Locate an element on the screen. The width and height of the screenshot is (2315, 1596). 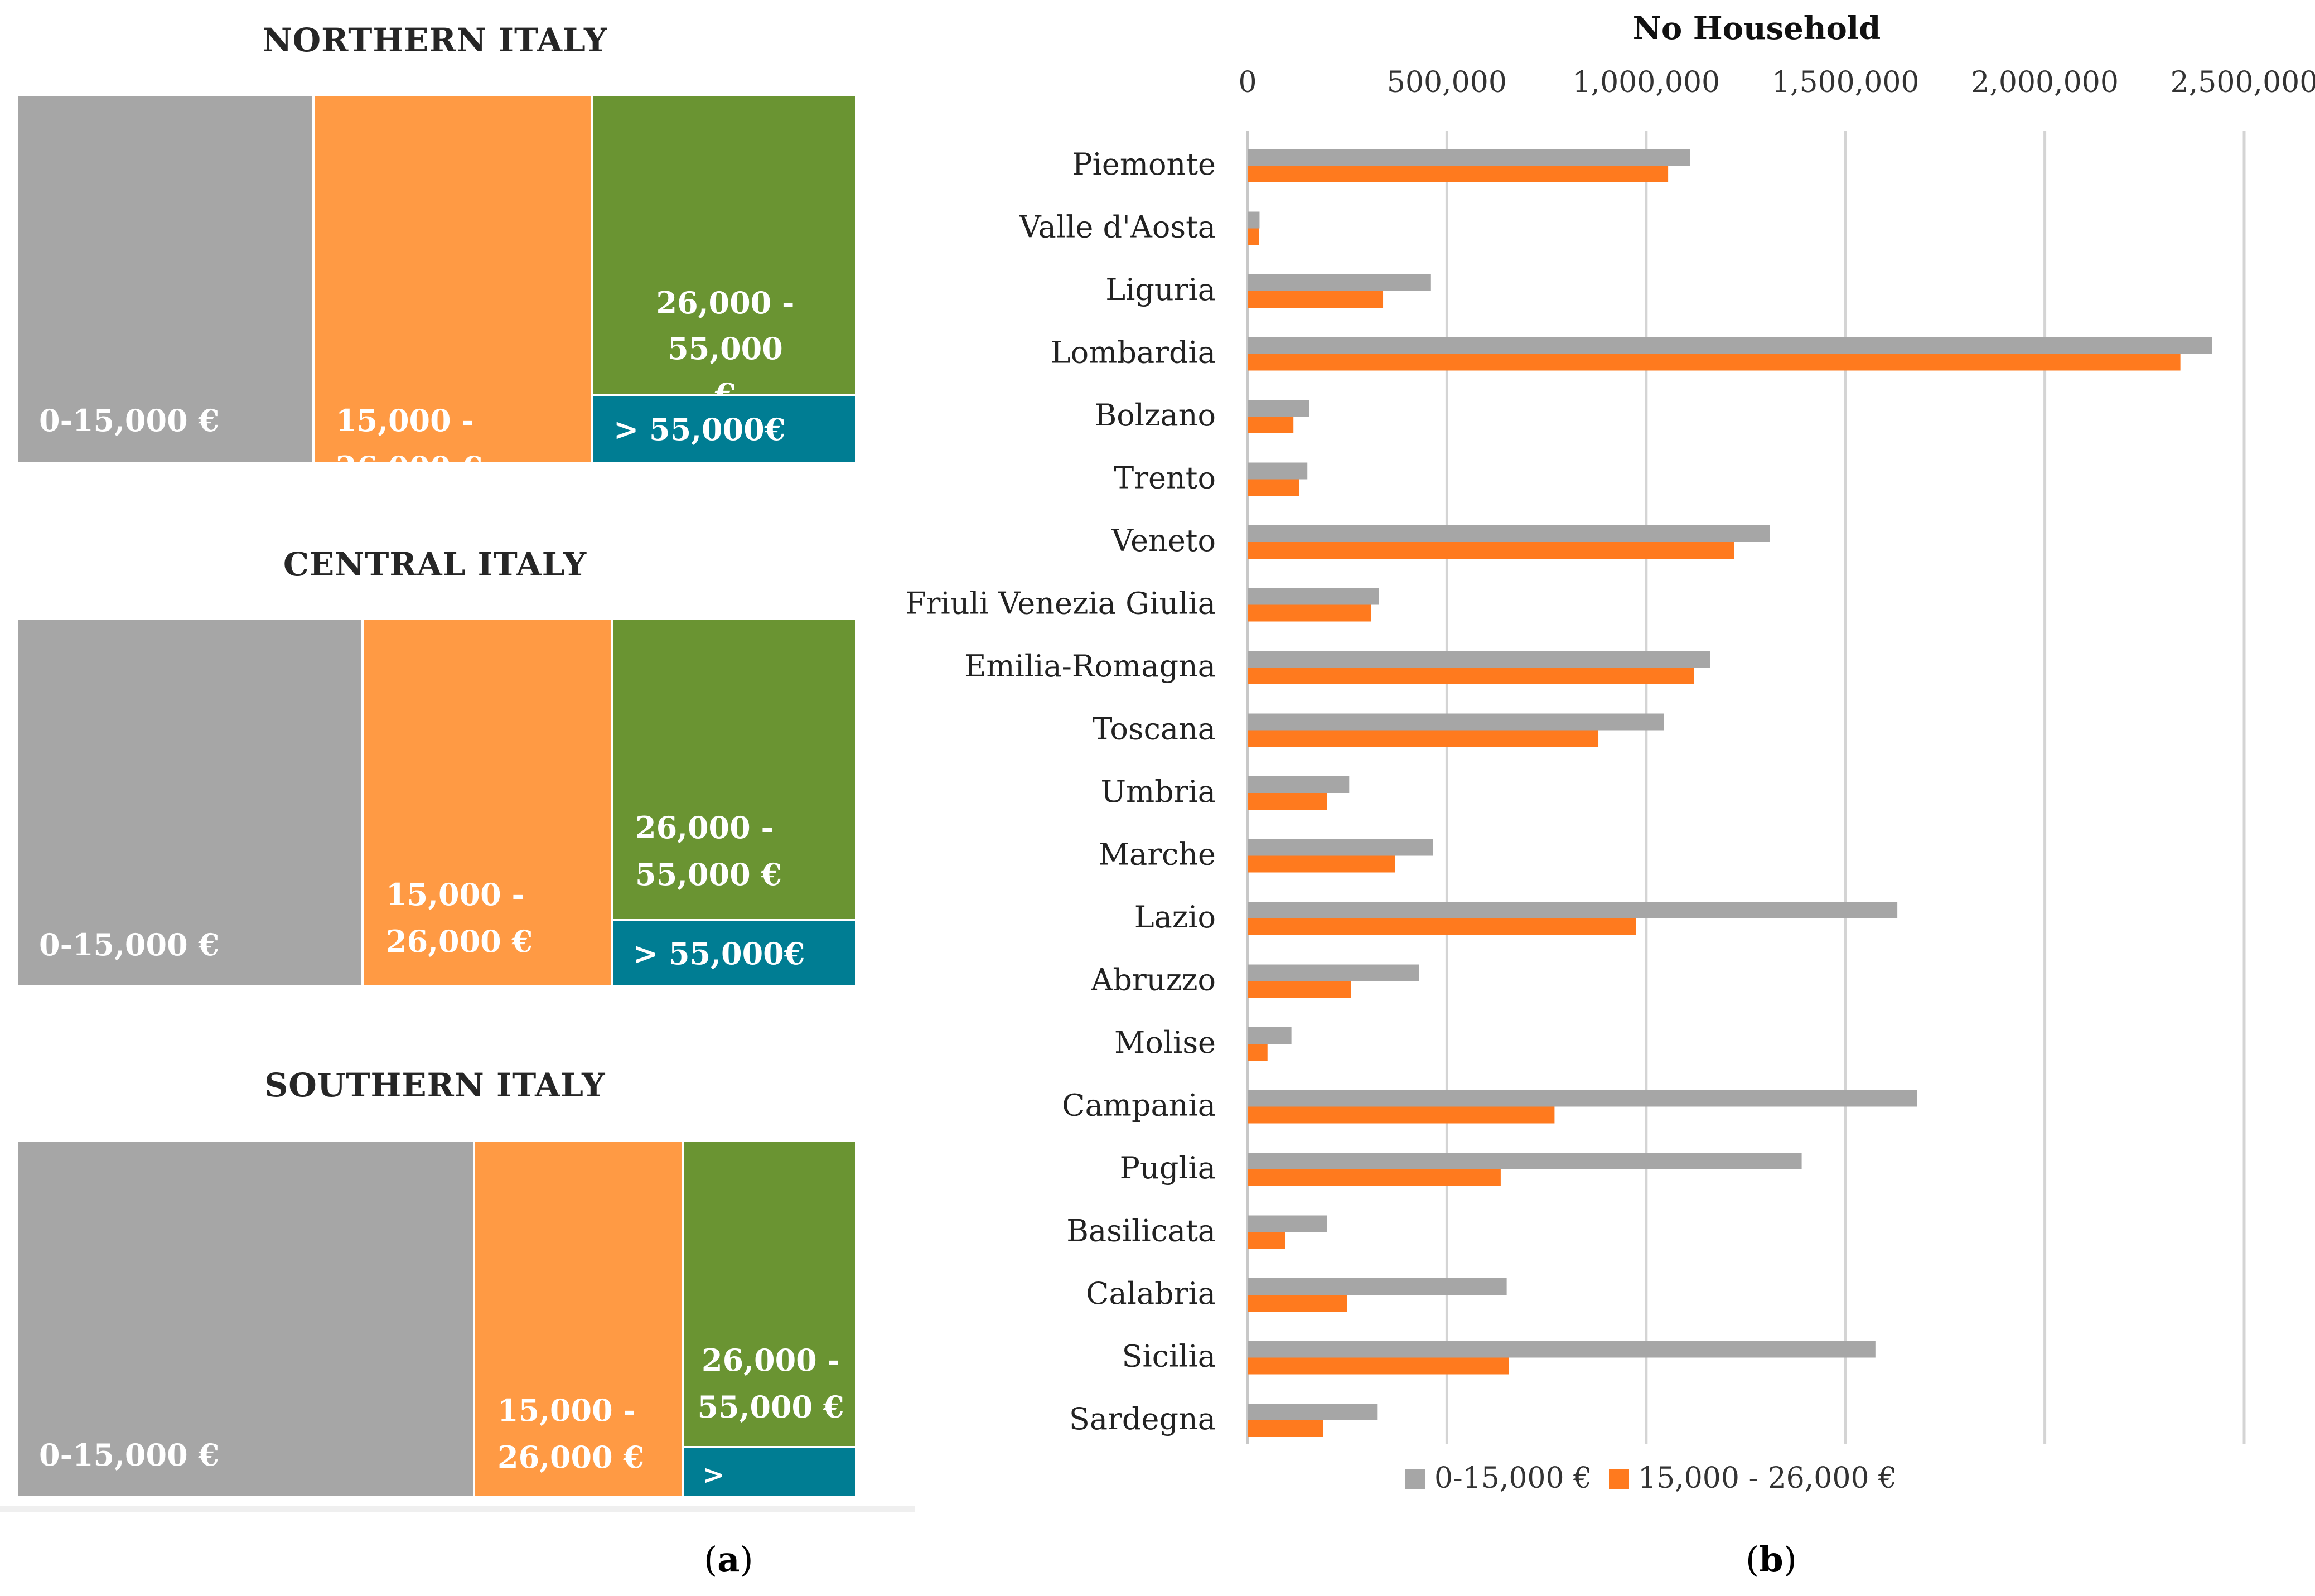
legend-swatch-low is located at coordinates (1415, 1479).